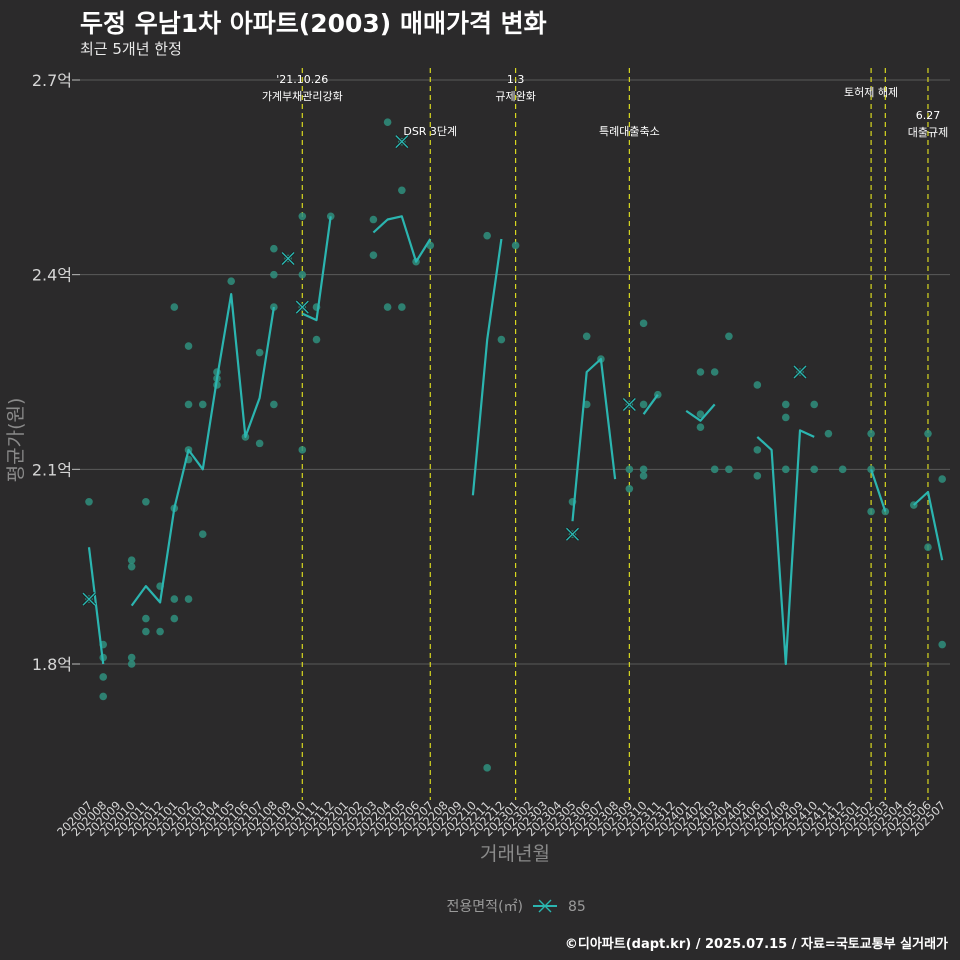  What do you see at coordinates (16, 440) in the screenshot?
I see `y-axis-title: 평균가(원)` at bounding box center [16, 440].